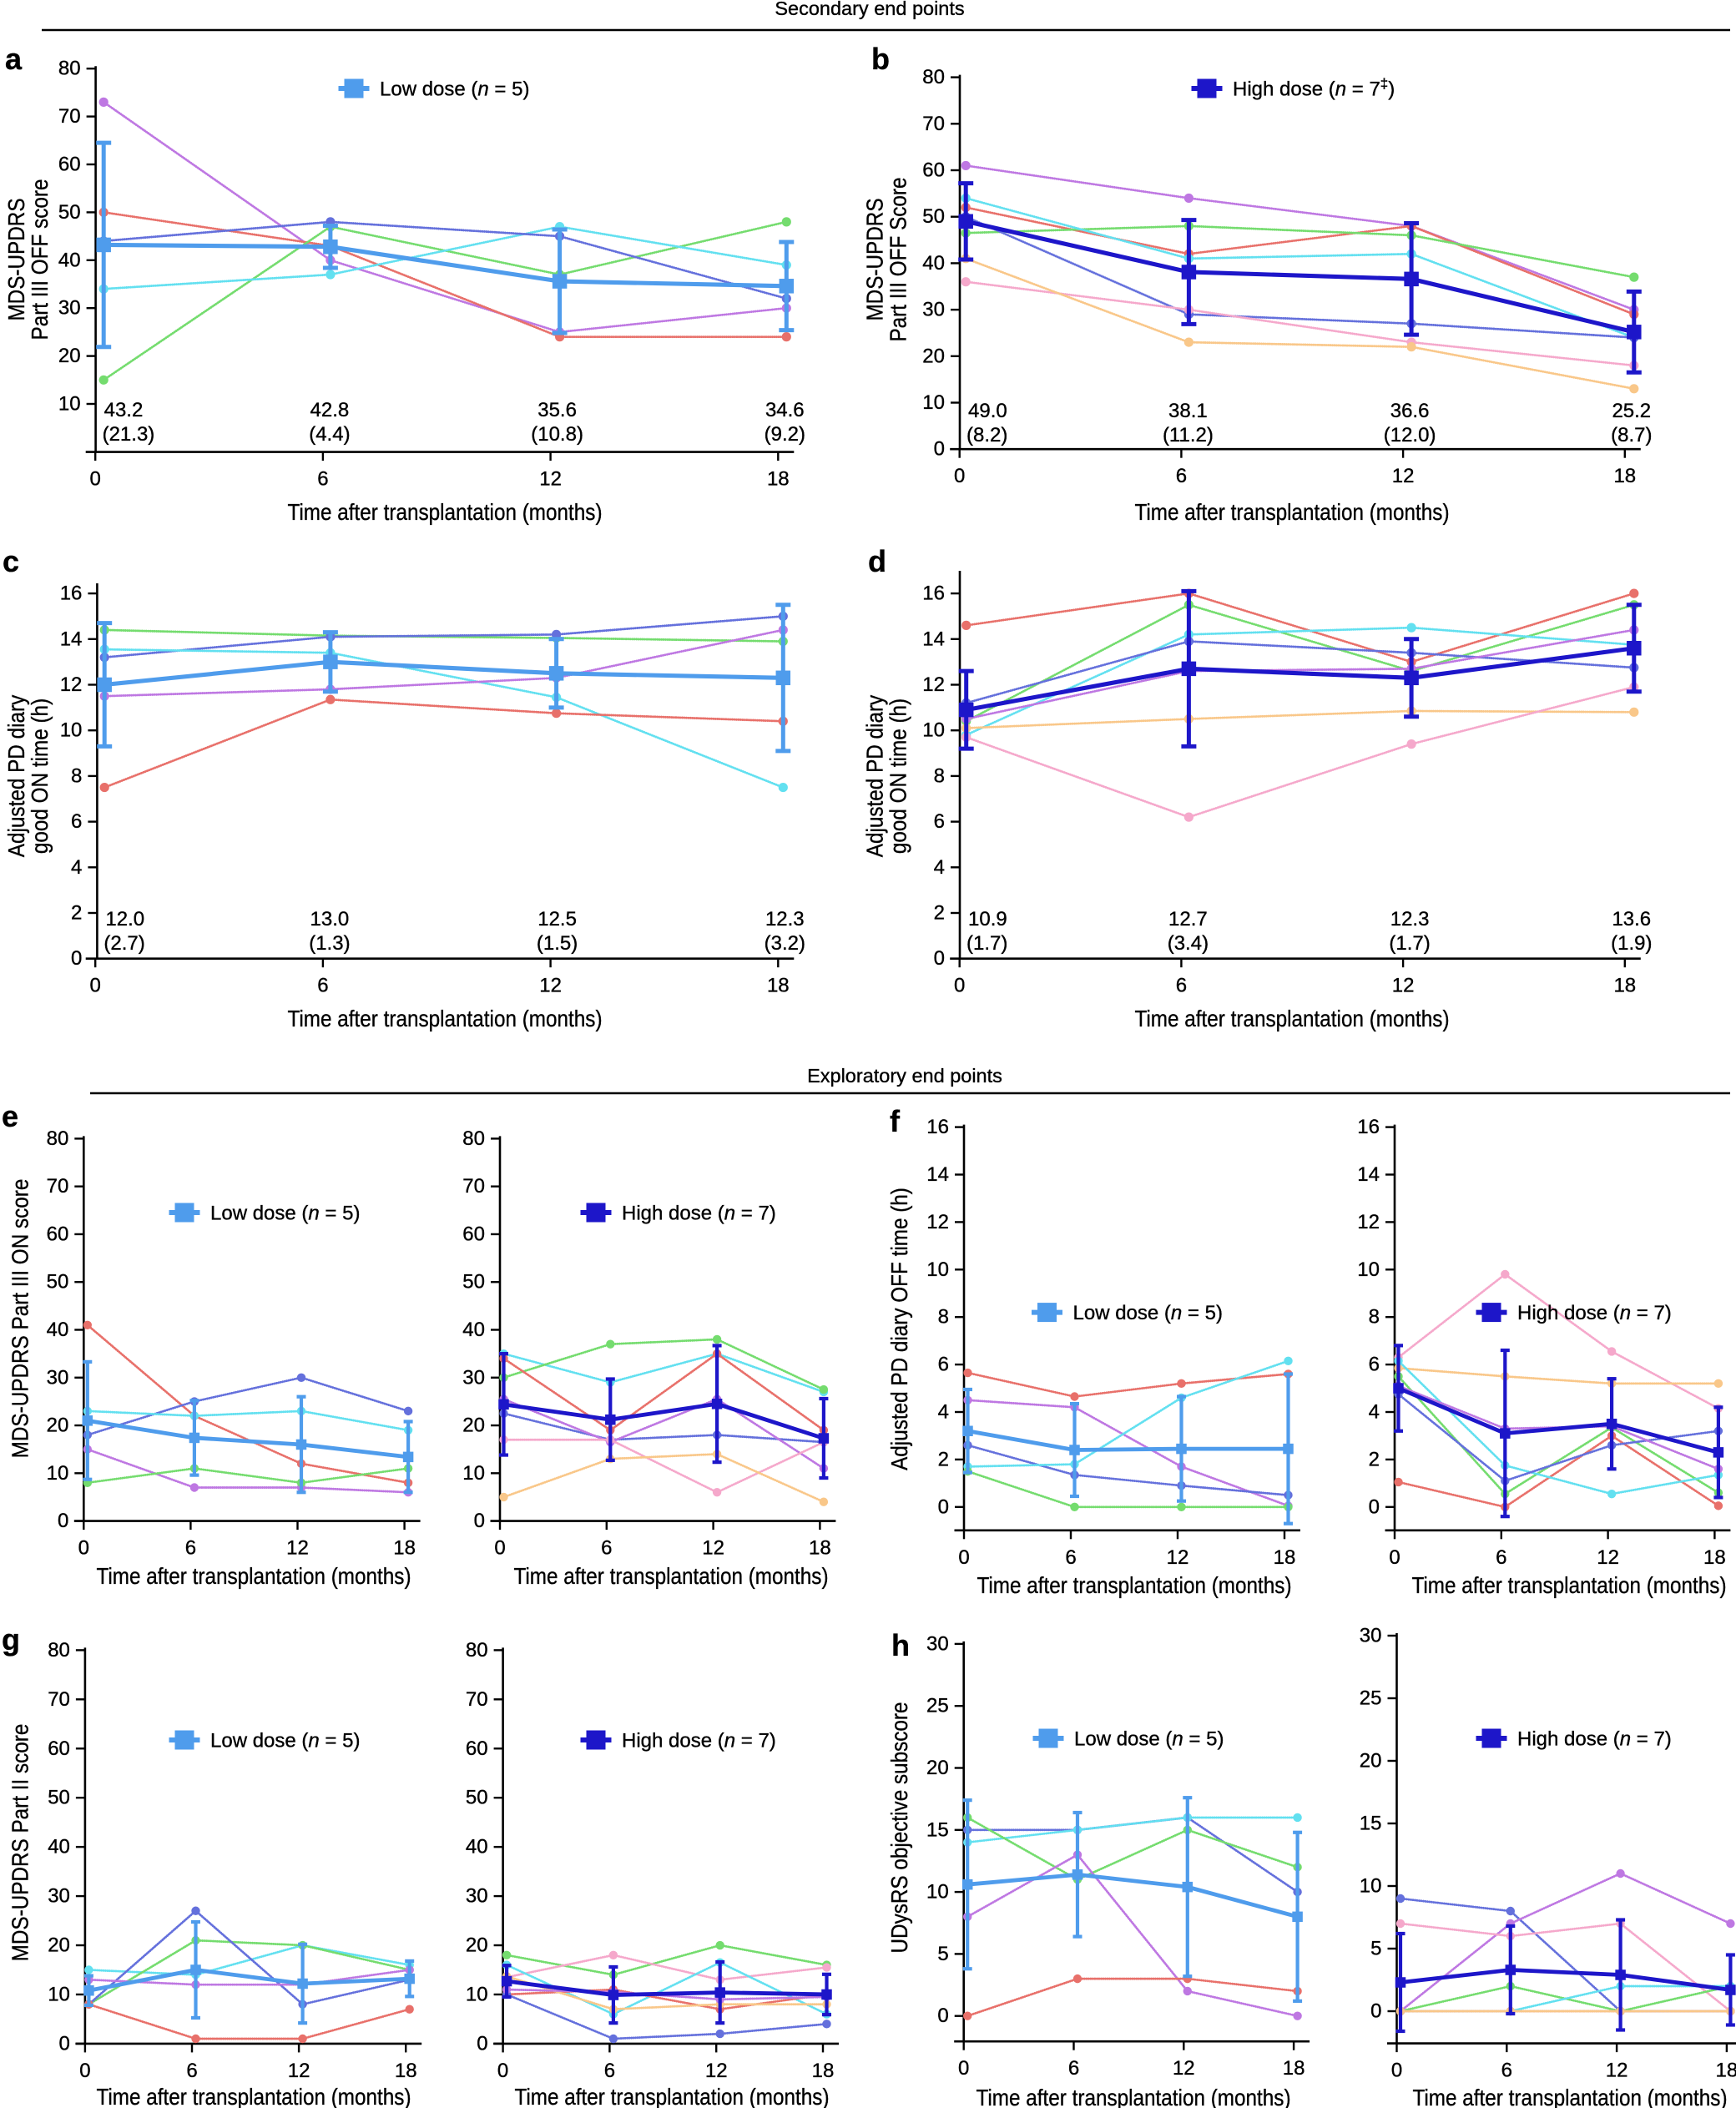 This screenshot has width=1736, height=2108. I want to click on svg-text: 13.6, so click(1631, 919).